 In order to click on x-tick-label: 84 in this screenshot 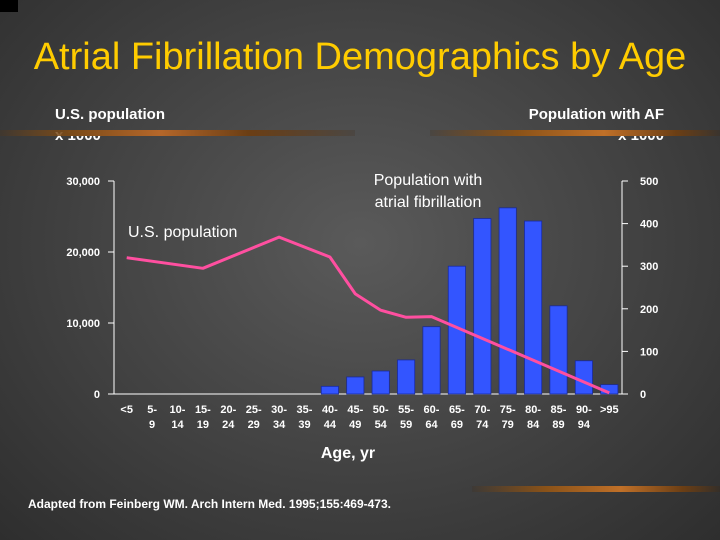, I will do `click(533, 425)`.